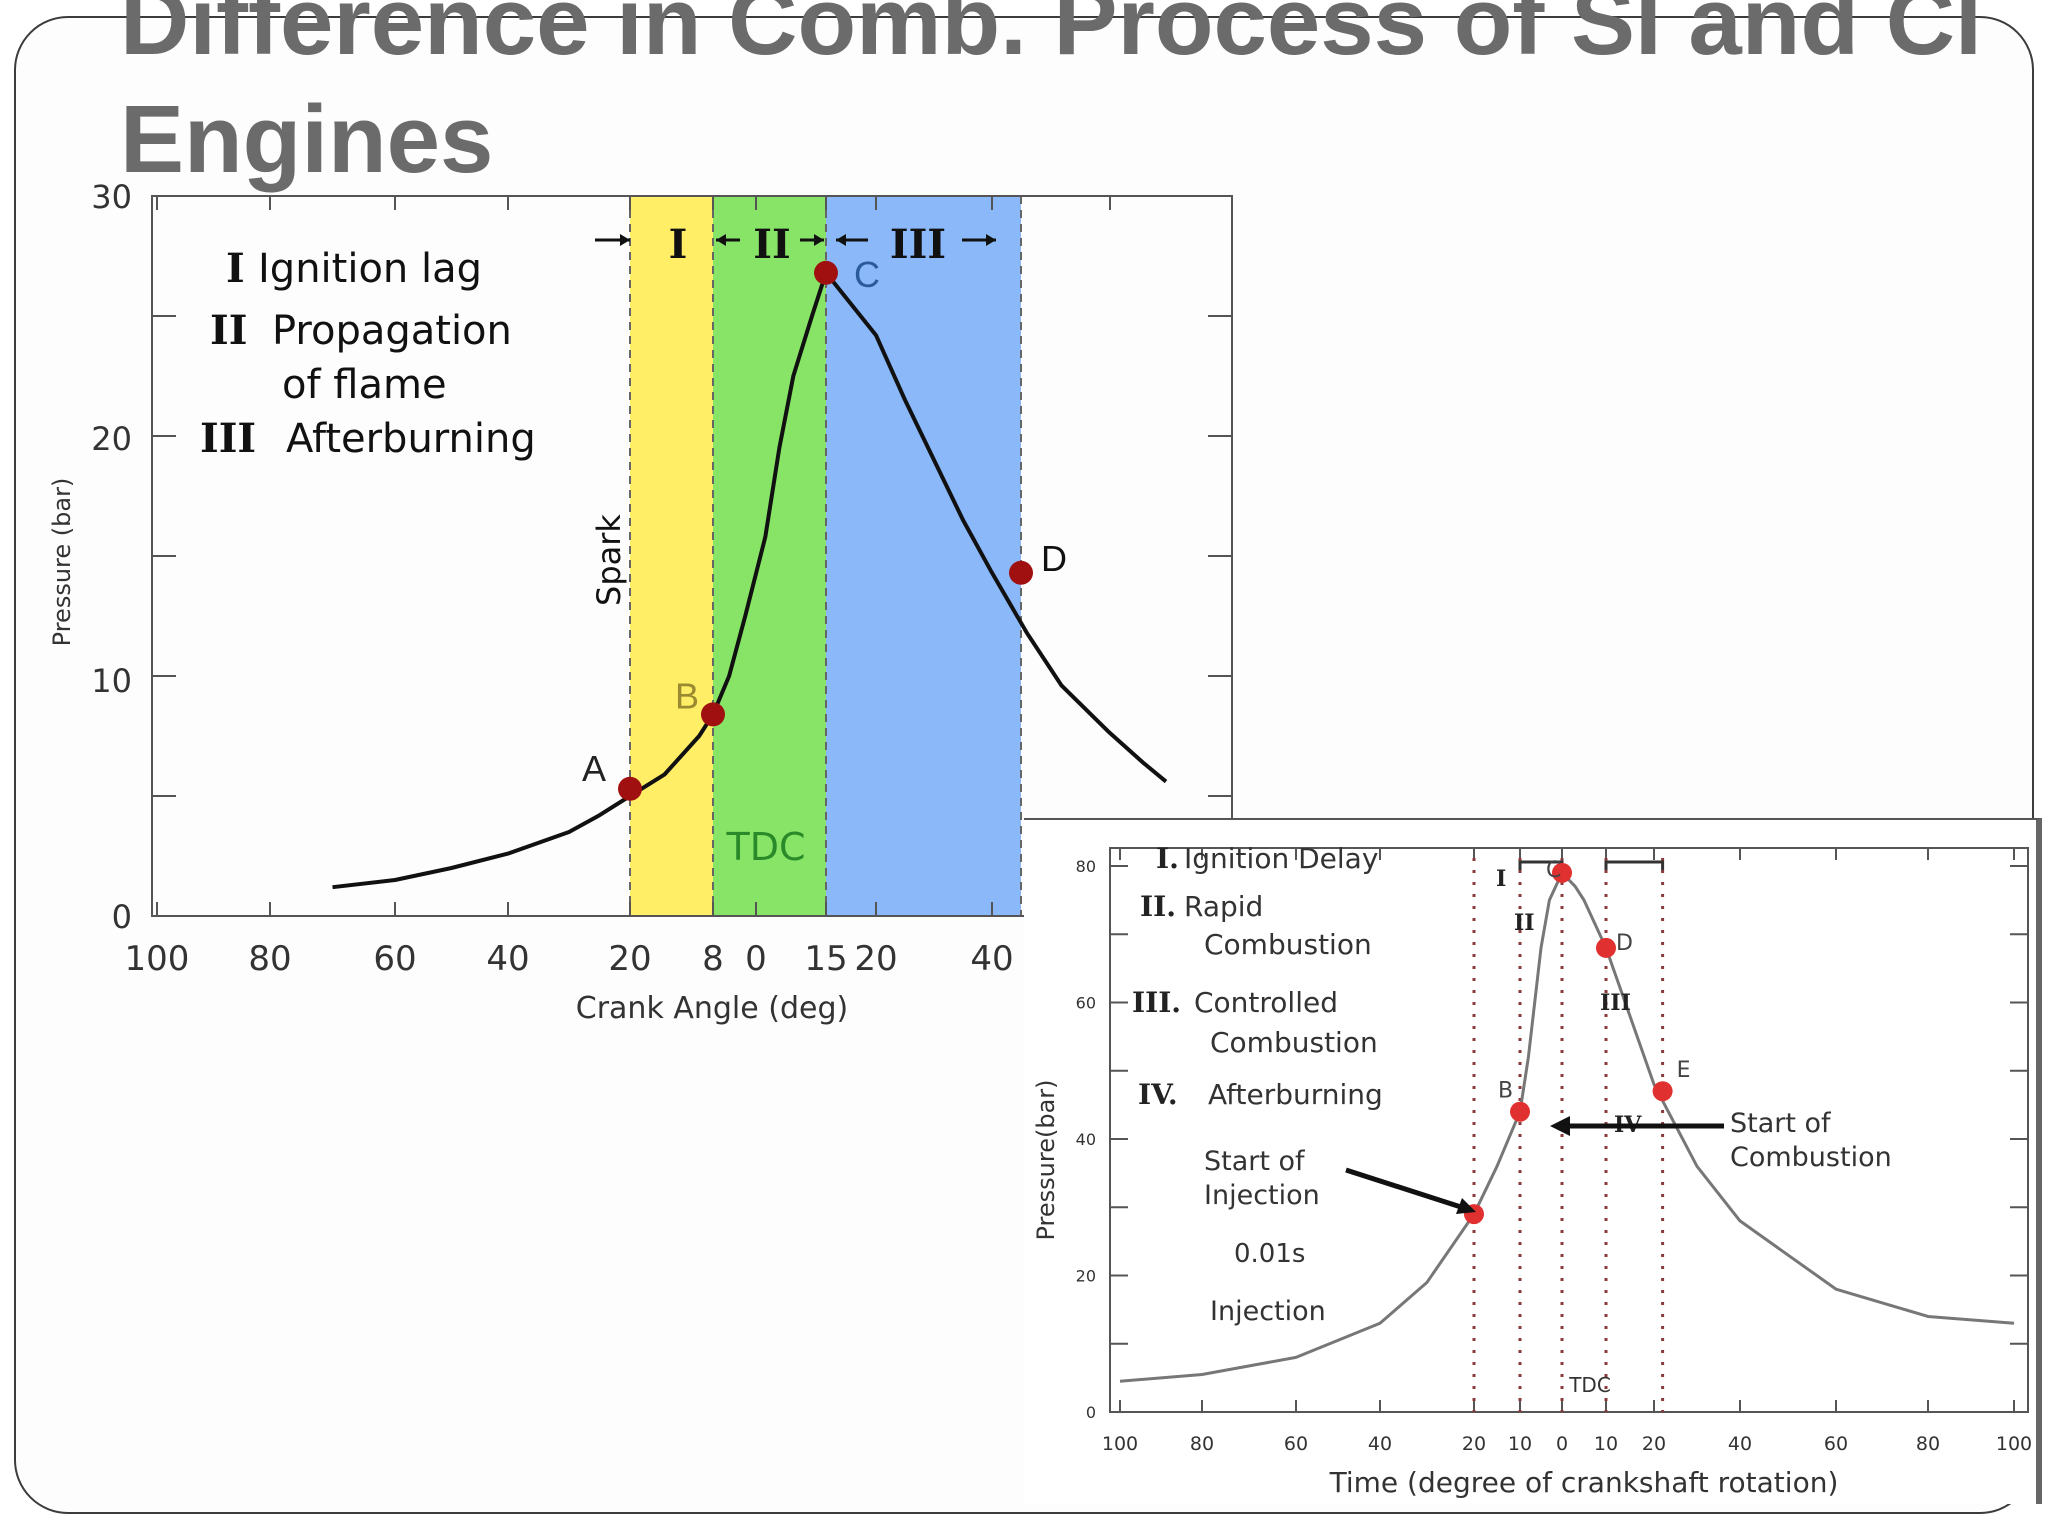 The width and height of the screenshot is (2048, 1535). What do you see at coordinates (1811, 1157) in the screenshot?
I see `ci-start-combustion-label: Combustion` at bounding box center [1811, 1157].